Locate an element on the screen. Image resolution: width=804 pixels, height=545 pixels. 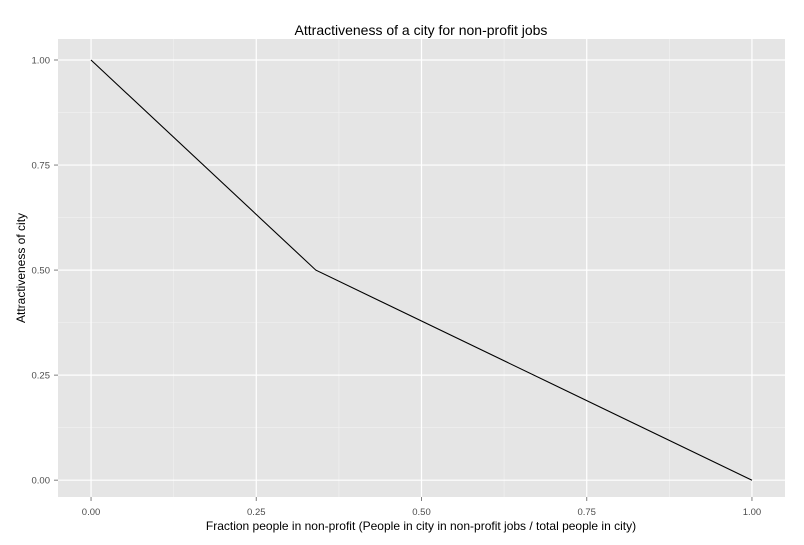
y-axis-title: Attractiveness of city is located at coordinates (21, 268).